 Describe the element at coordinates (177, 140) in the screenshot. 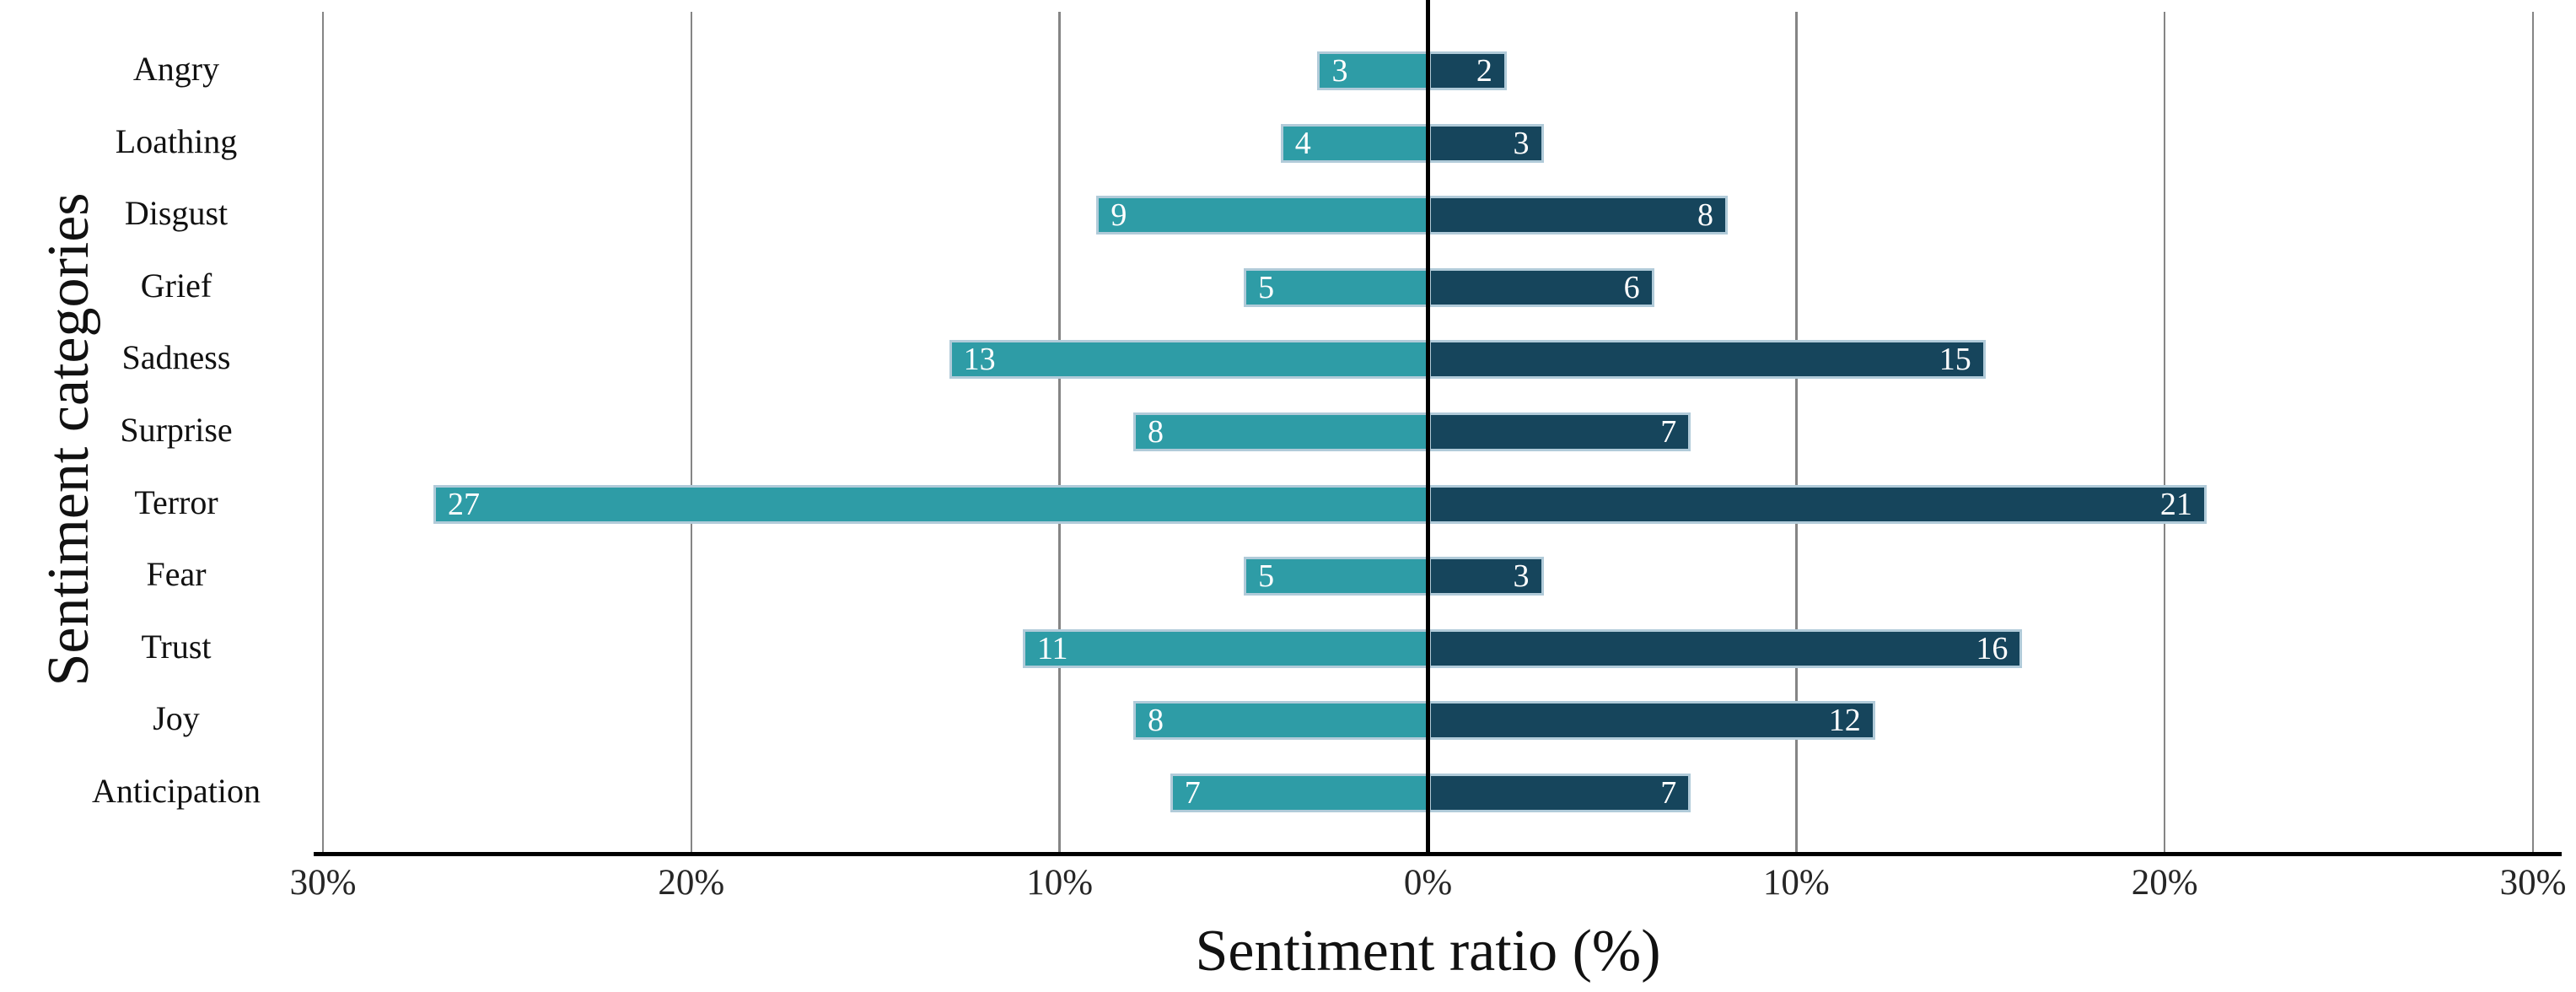

I see `category-label: Loathing` at that location.